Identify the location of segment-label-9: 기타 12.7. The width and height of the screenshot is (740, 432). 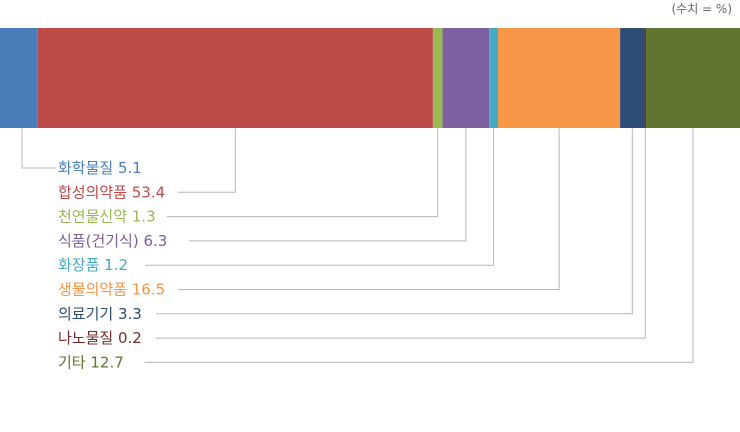
(91, 362).